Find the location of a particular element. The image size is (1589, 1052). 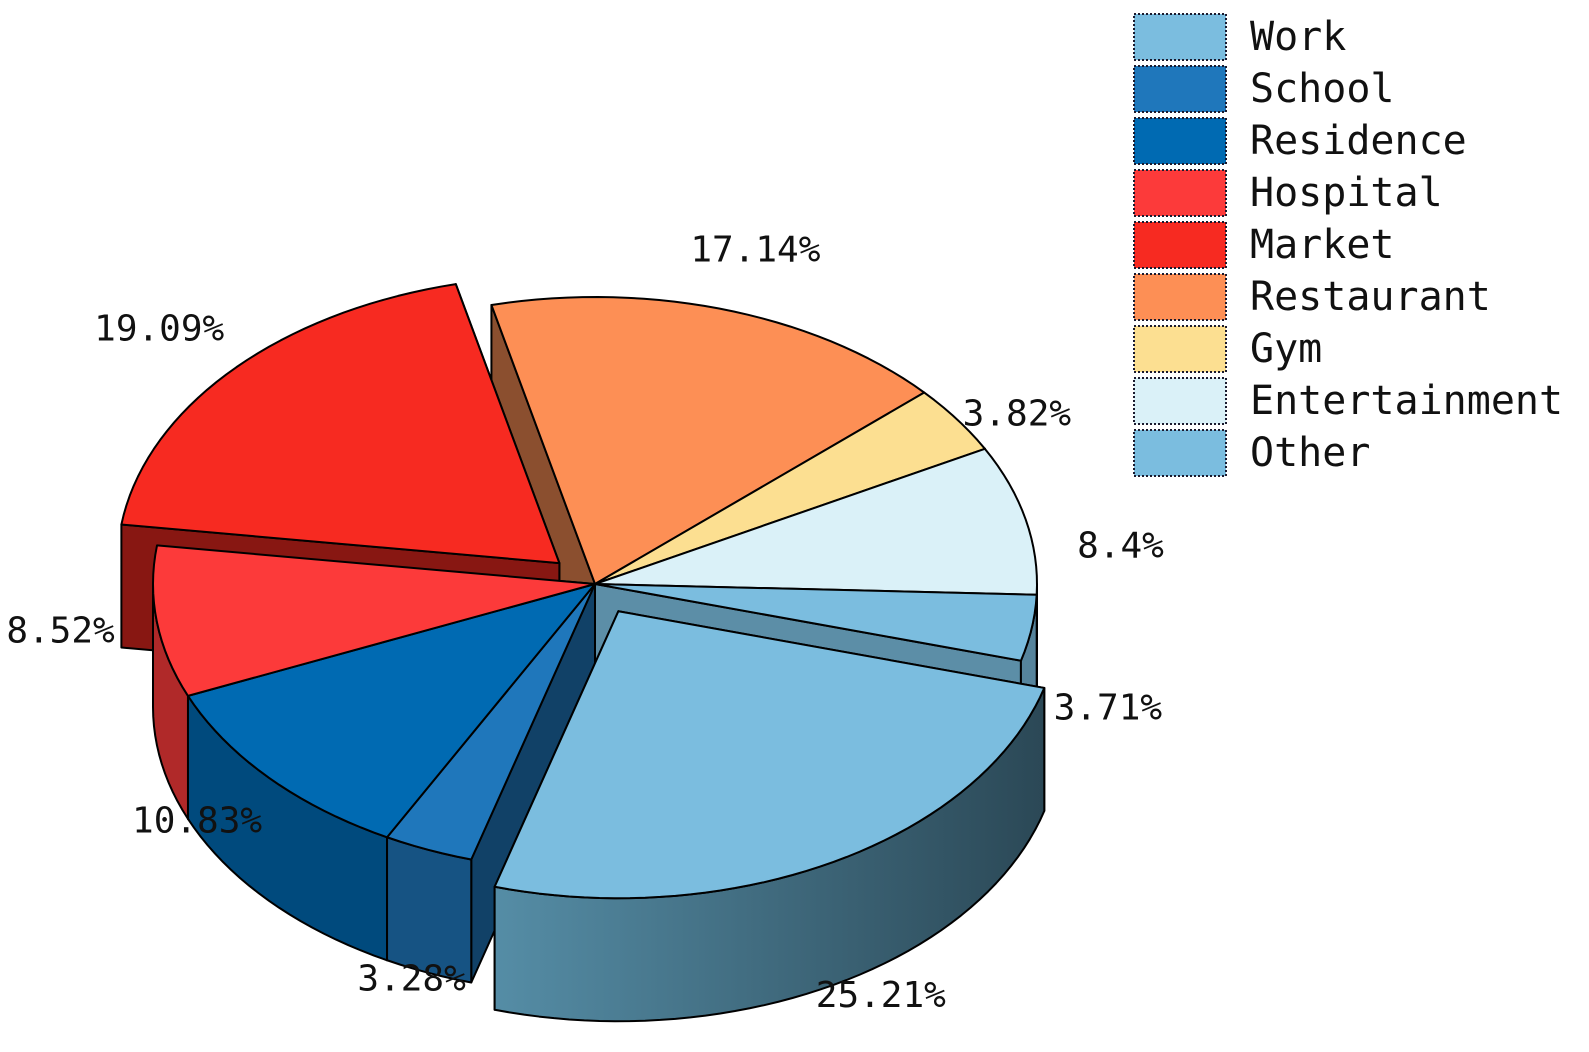

label-restaurant: 17.14% is located at coordinates (755, 250).